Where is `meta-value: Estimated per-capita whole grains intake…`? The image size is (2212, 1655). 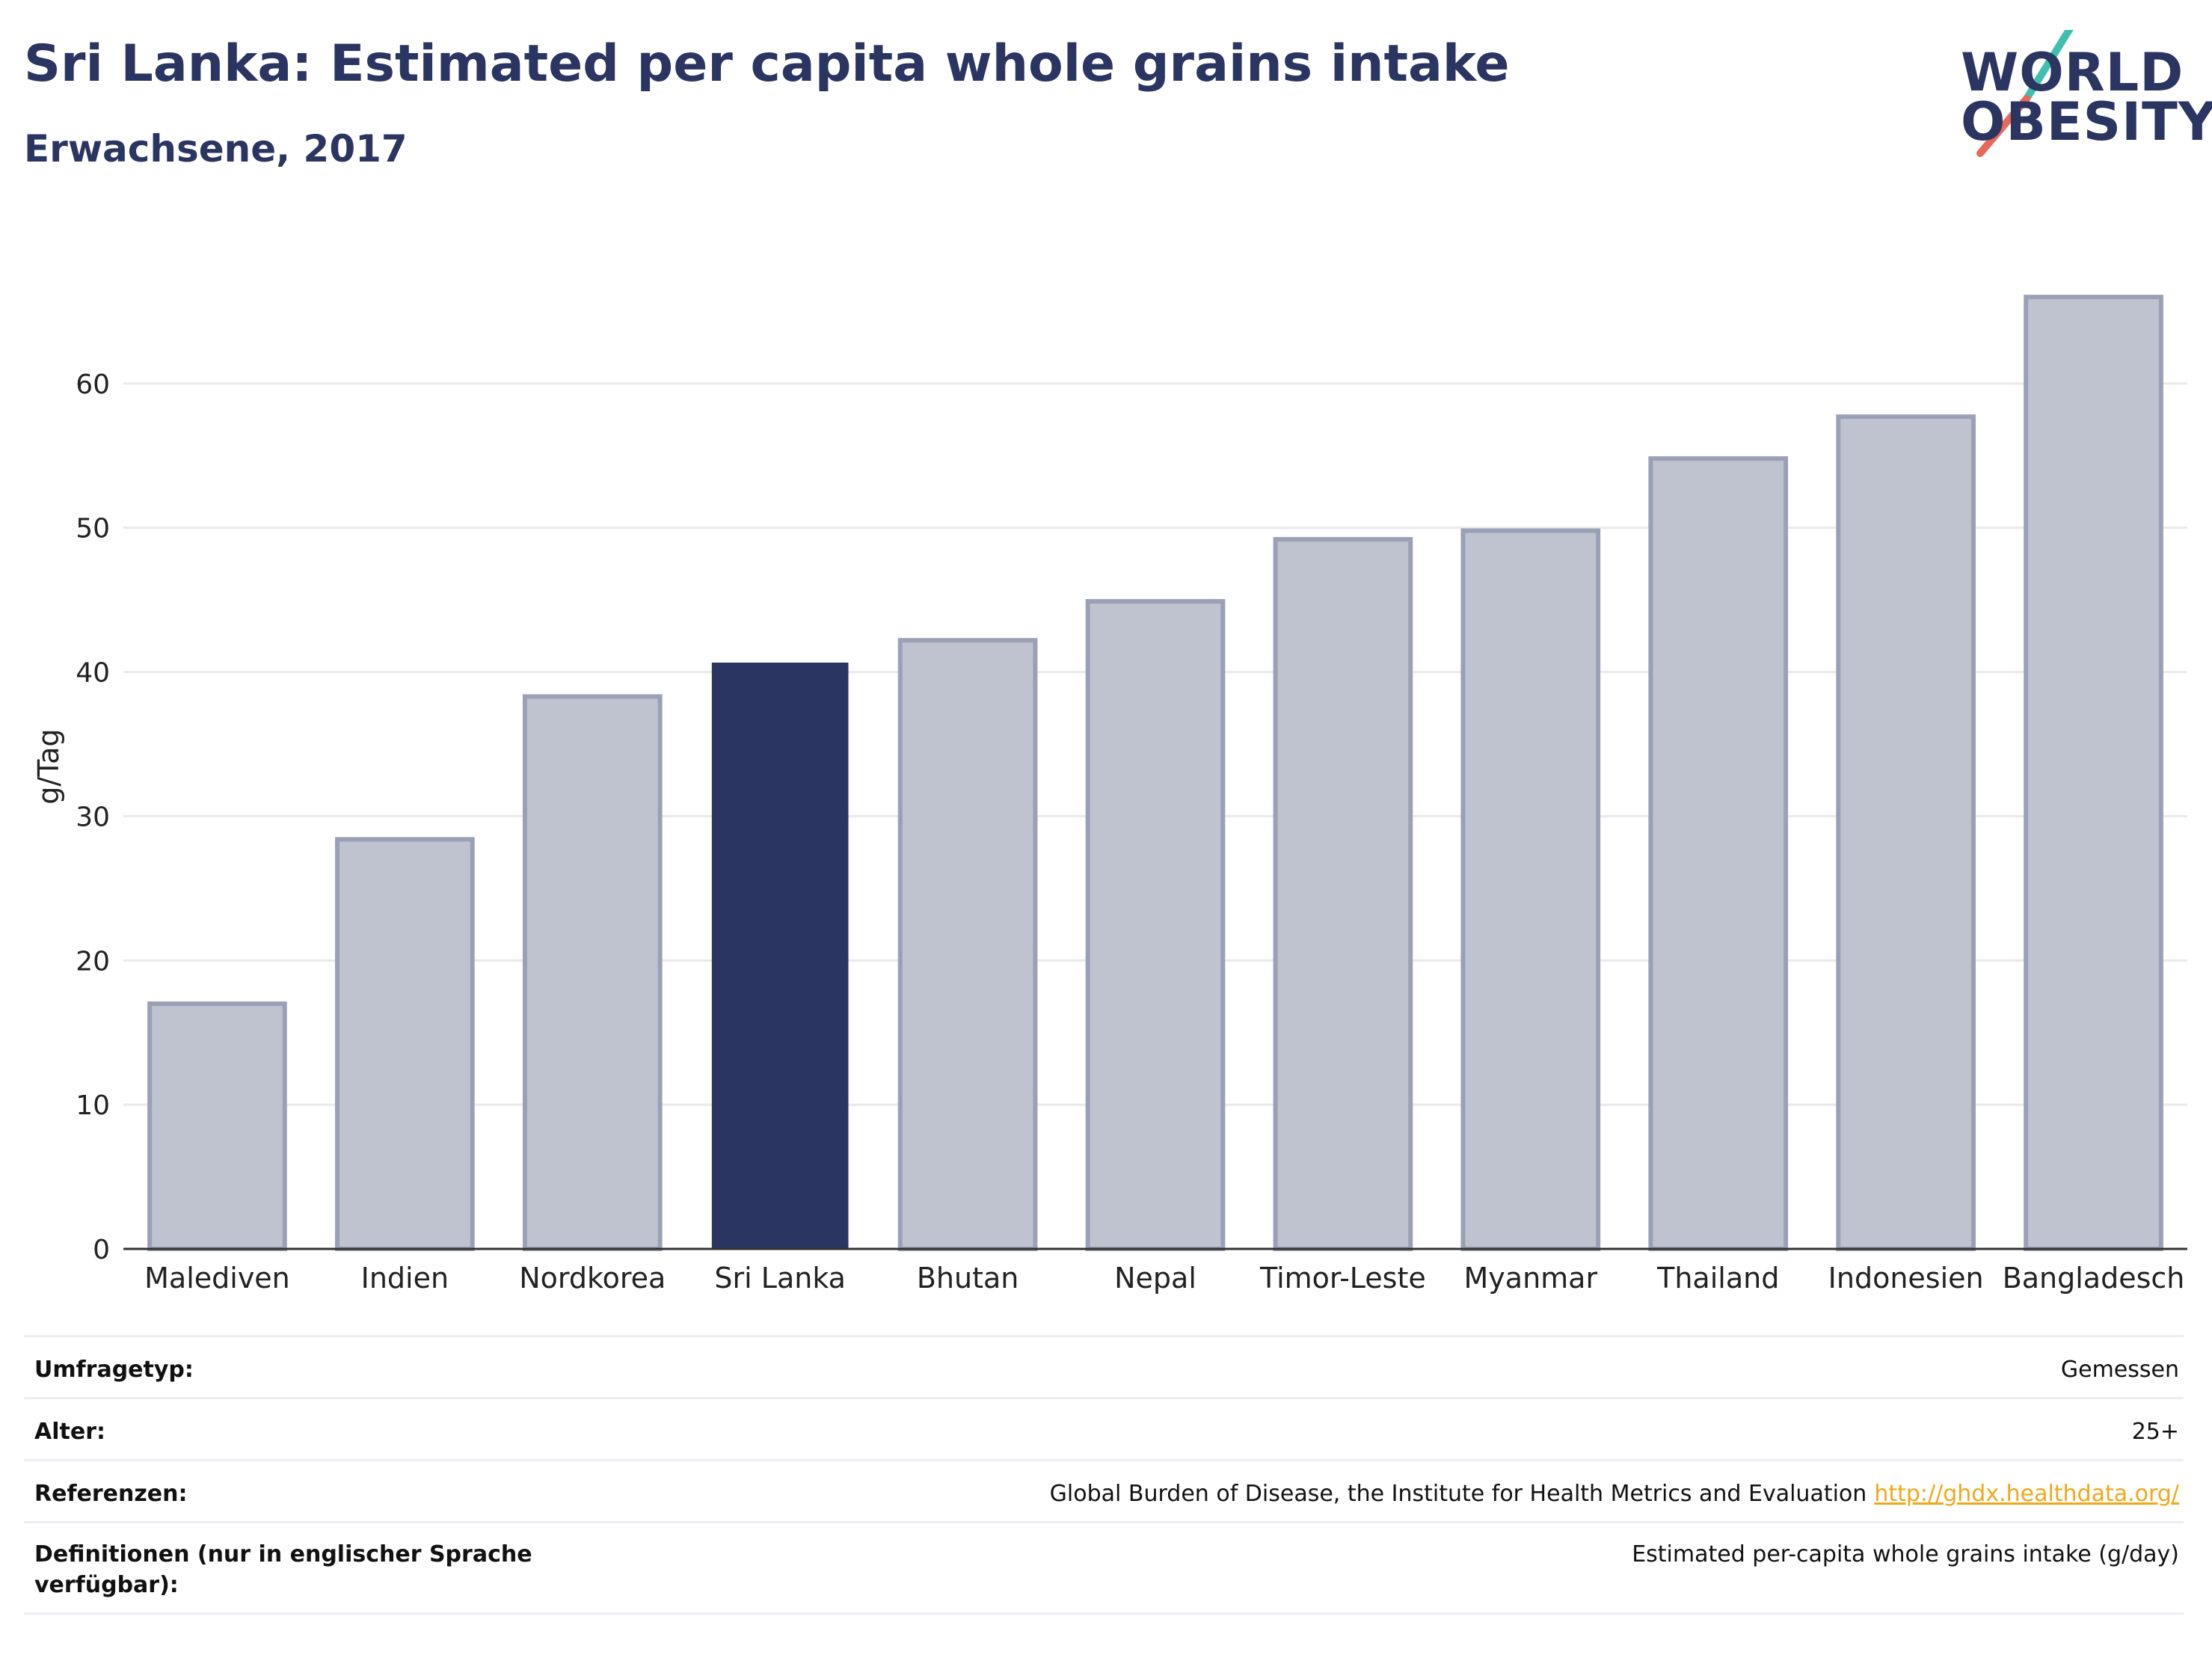 meta-value: Estimated per-capita whole grains intake… is located at coordinates (1905, 1554).